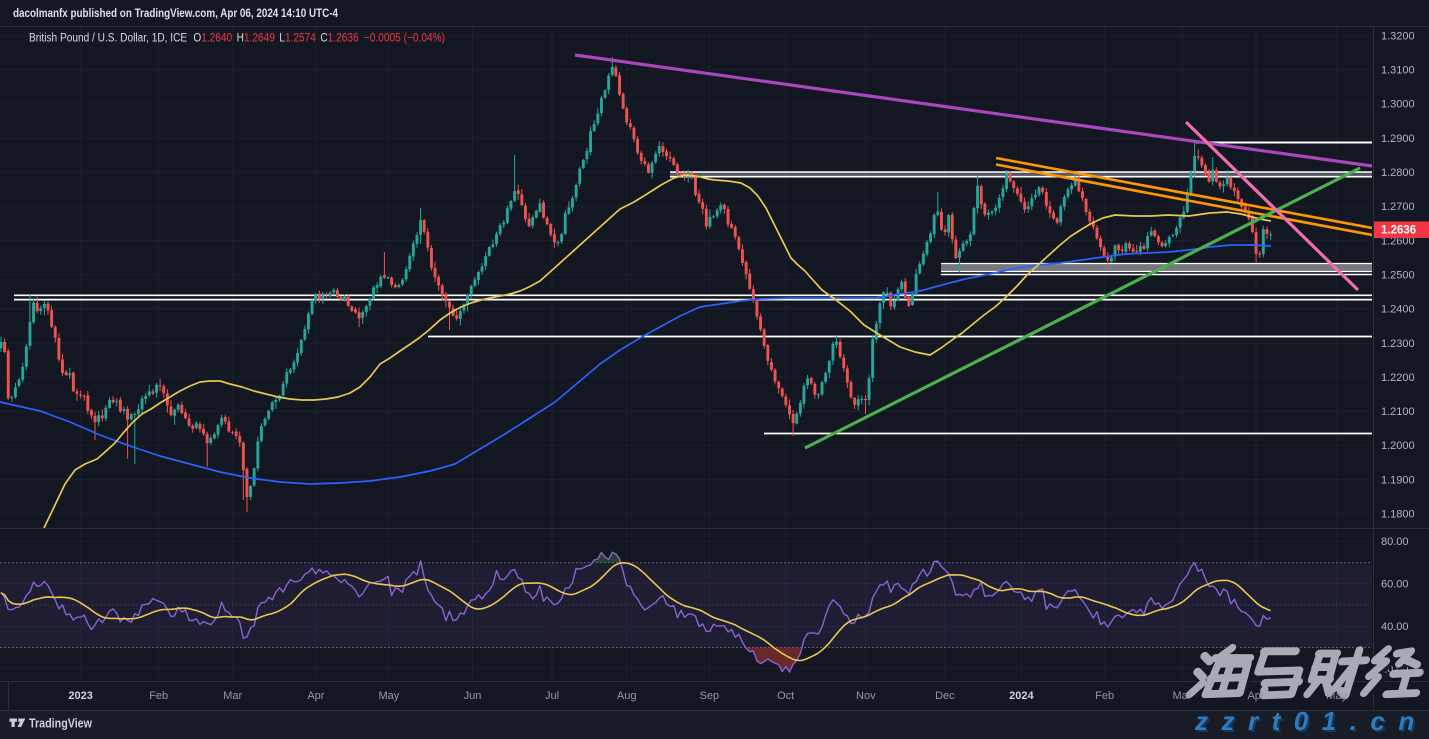 The width and height of the screenshot is (1429, 739). Describe the element at coordinates (61, 723) in the screenshot. I see `svg-text: TradingView` at that location.